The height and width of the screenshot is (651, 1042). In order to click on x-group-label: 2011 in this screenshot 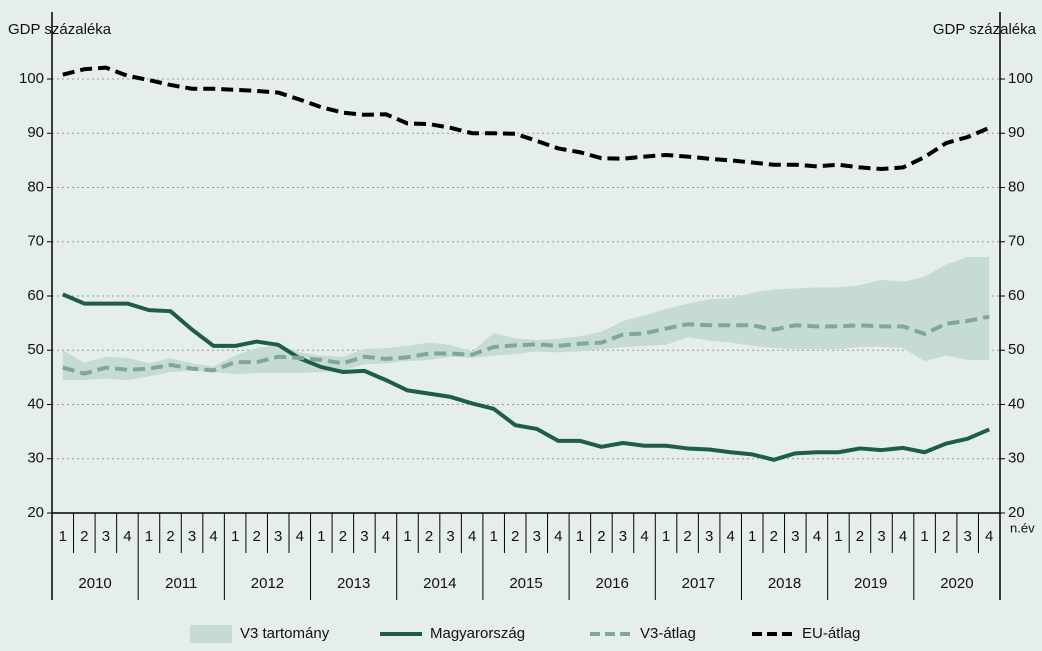, I will do `click(181, 583)`.